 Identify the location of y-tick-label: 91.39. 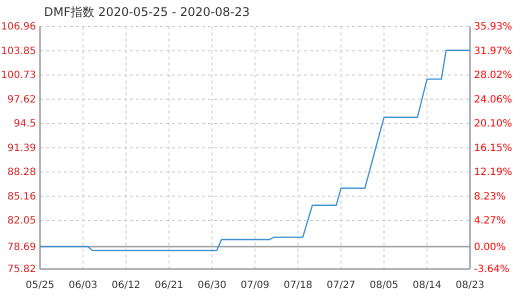
(21, 148).